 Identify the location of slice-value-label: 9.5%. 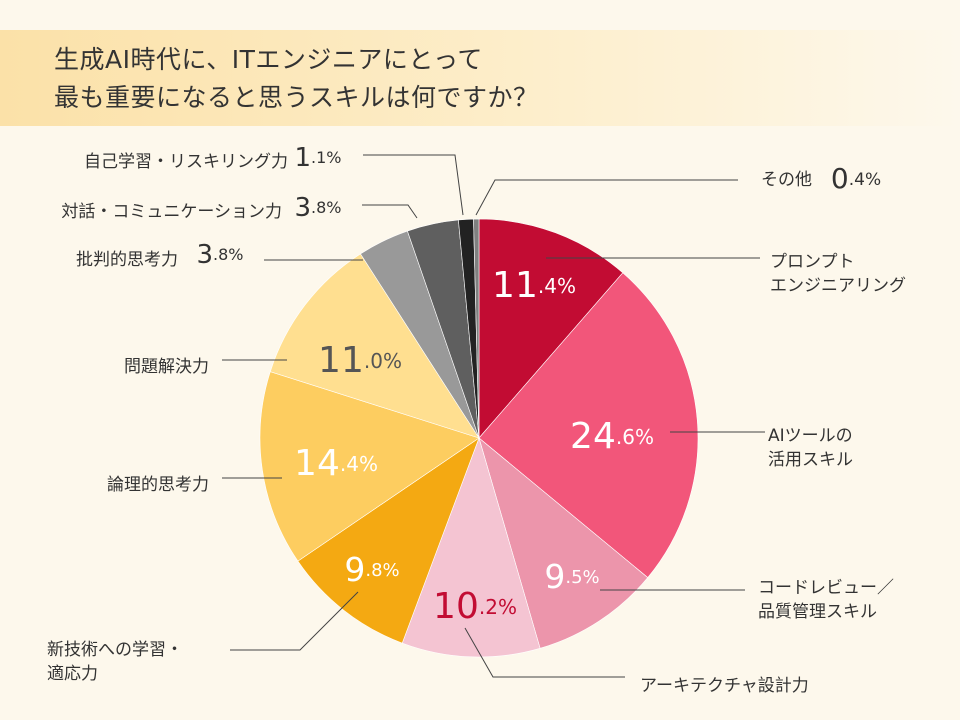
(571, 576).